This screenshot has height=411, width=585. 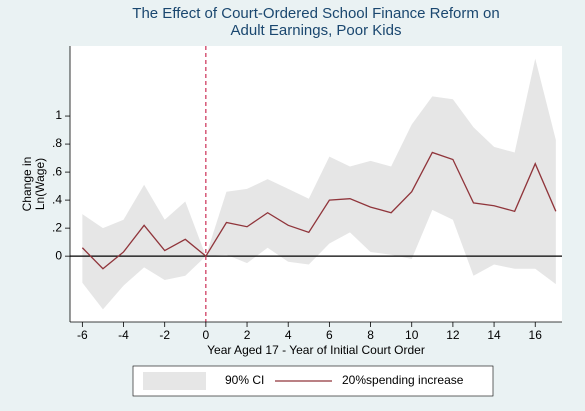 I want to click on y-tick-label: .4, so click(x=57, y=199).